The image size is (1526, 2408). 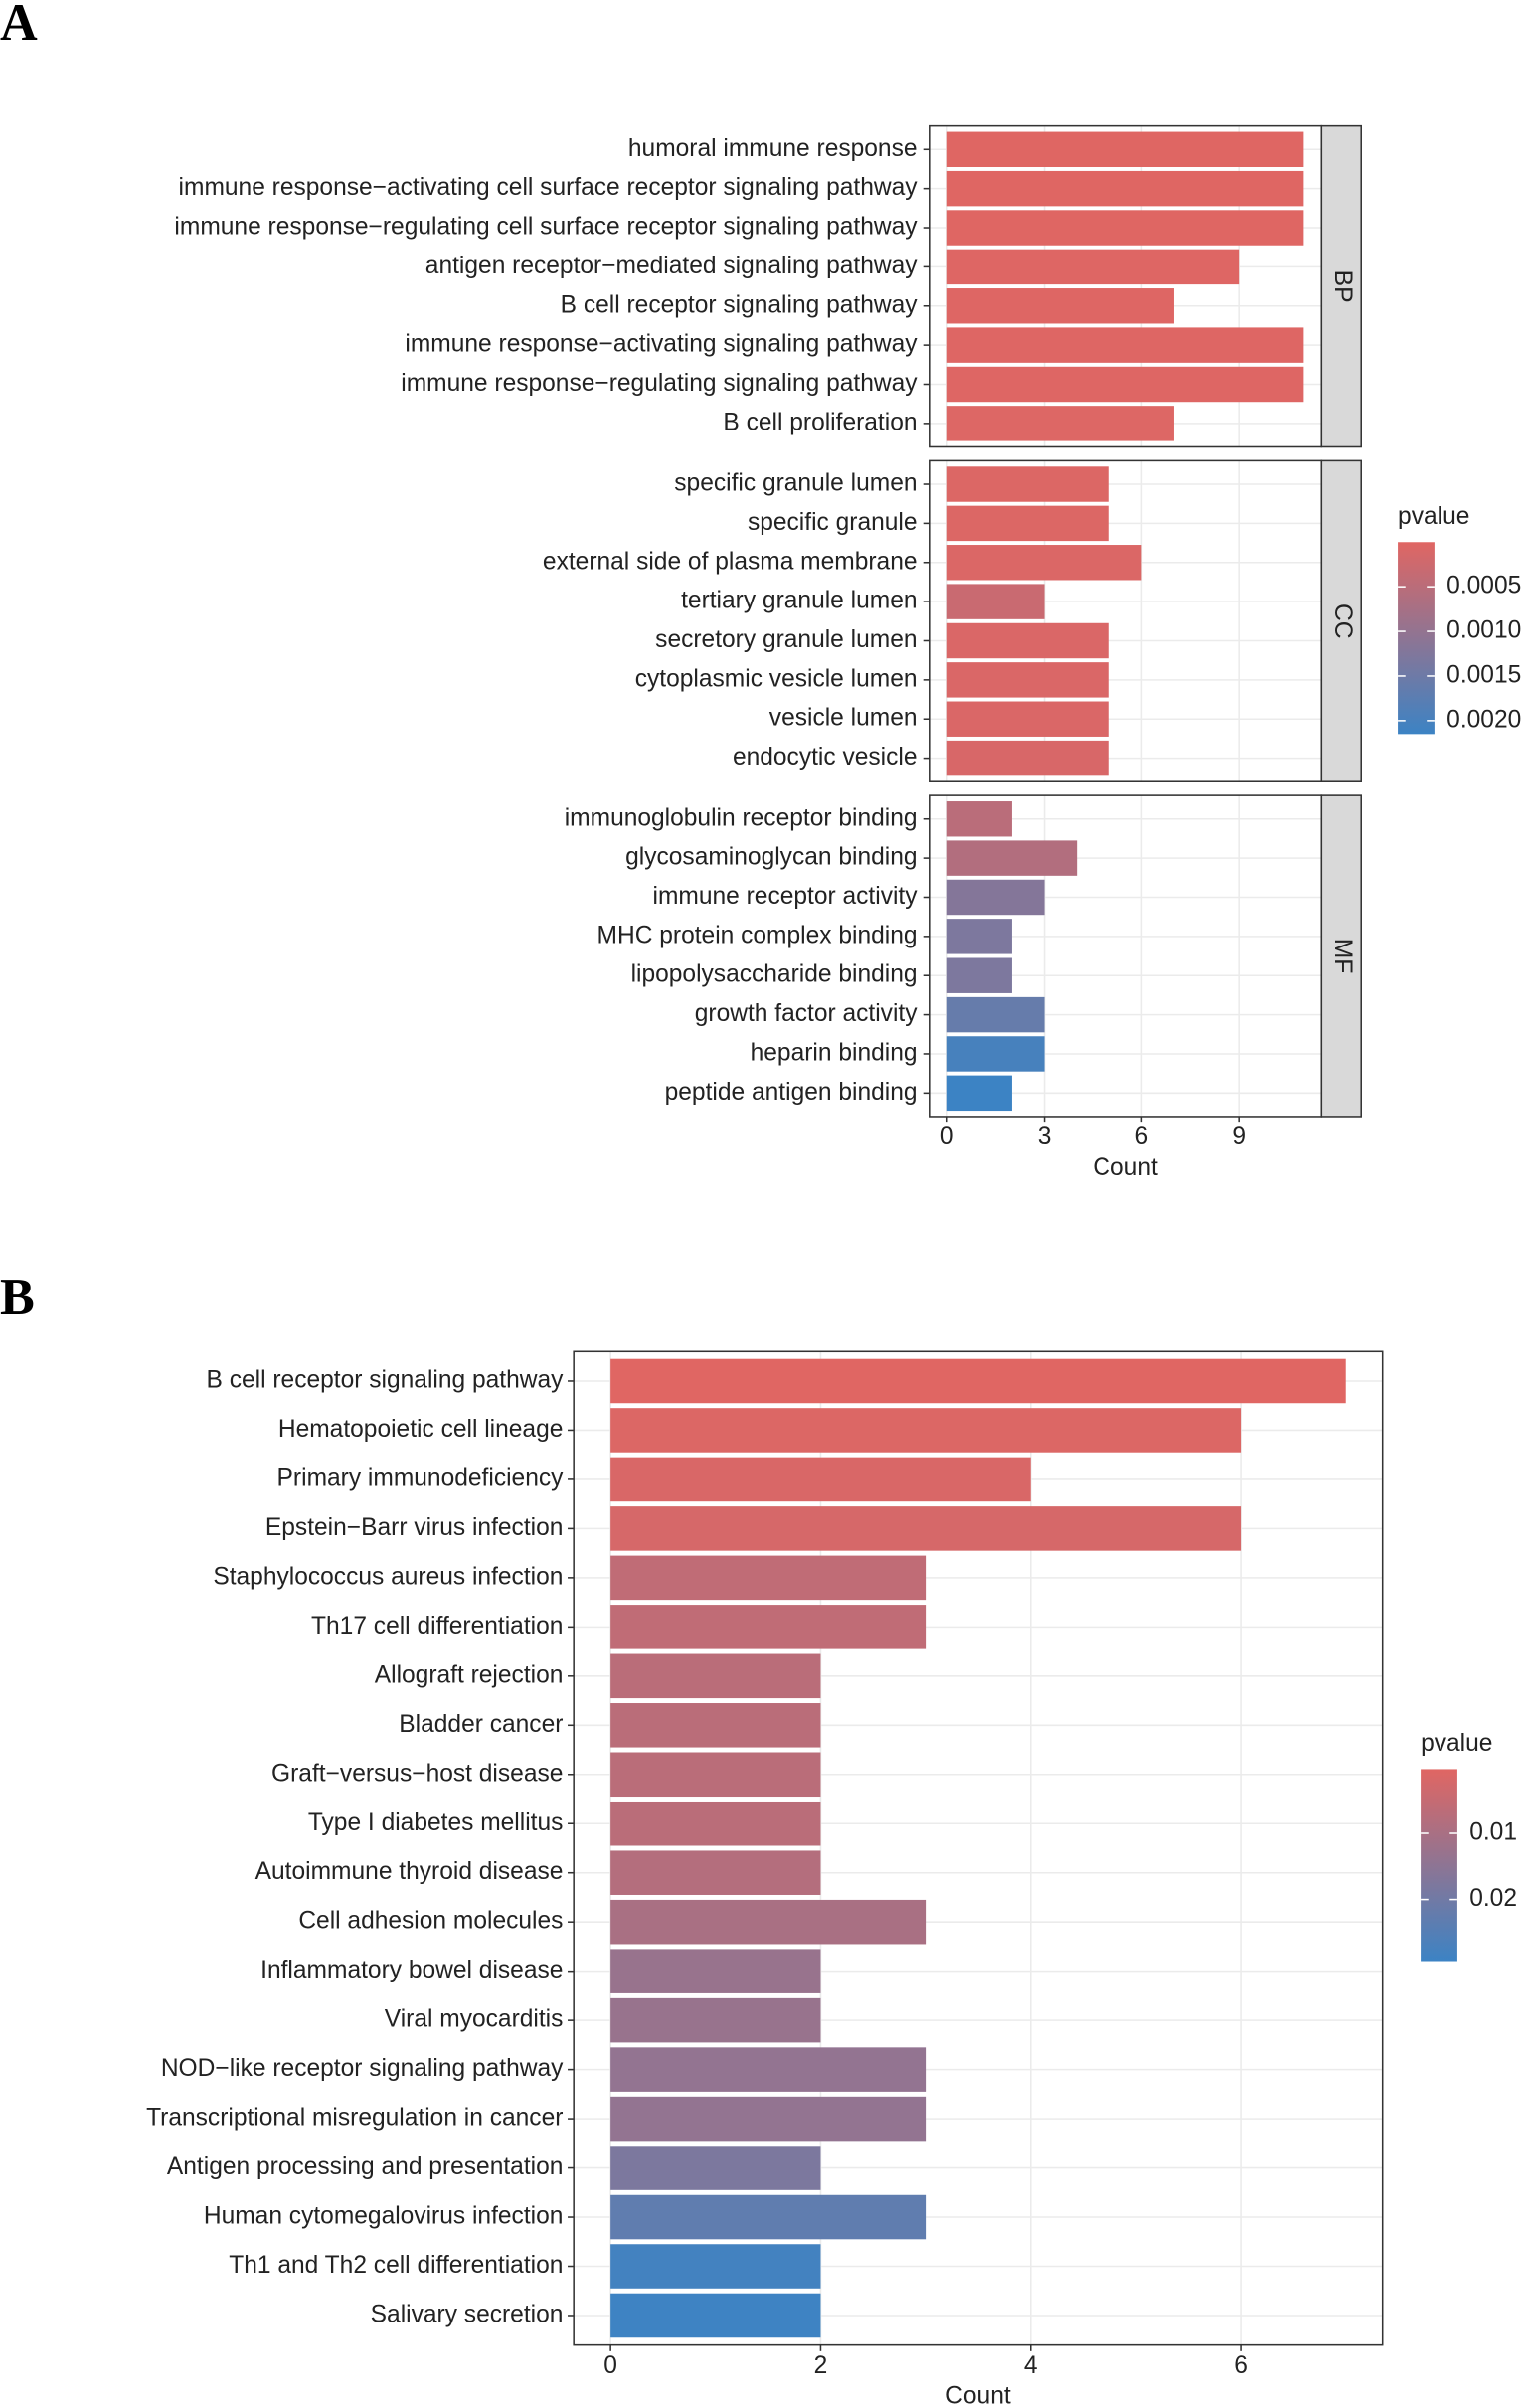 I want to click on y-tick-label: B cell proliferation, so click(x=820, y=422).